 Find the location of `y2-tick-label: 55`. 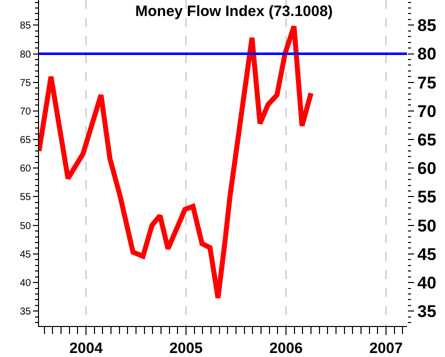

y2-tick-label: 55 is located at coordinates (426, 197).